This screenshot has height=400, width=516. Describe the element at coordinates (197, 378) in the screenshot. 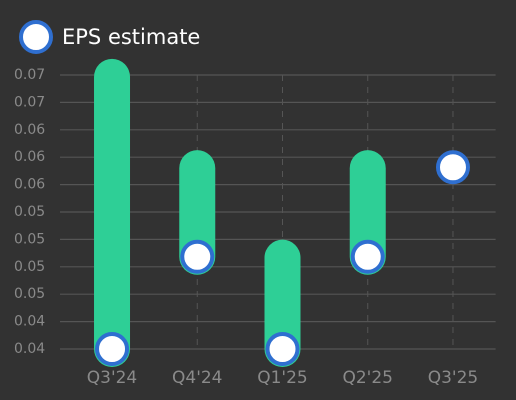

I see `x-tick-label: Q4'24` at that location.